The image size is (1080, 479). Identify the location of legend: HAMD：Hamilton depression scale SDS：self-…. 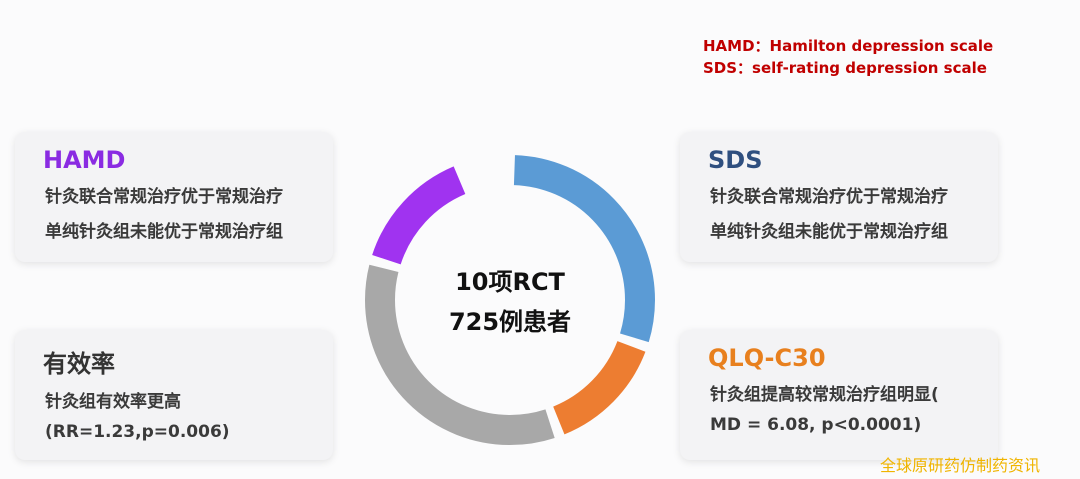
(848, 57).